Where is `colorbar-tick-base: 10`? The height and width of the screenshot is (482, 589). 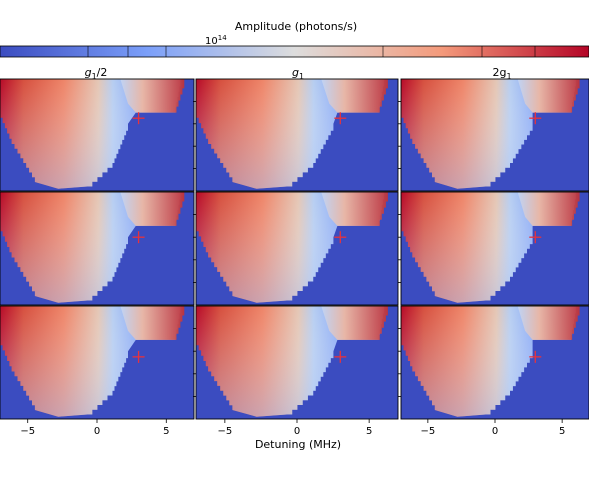
colorbar-tick-base: 10 is located at coordinates (211, 41).